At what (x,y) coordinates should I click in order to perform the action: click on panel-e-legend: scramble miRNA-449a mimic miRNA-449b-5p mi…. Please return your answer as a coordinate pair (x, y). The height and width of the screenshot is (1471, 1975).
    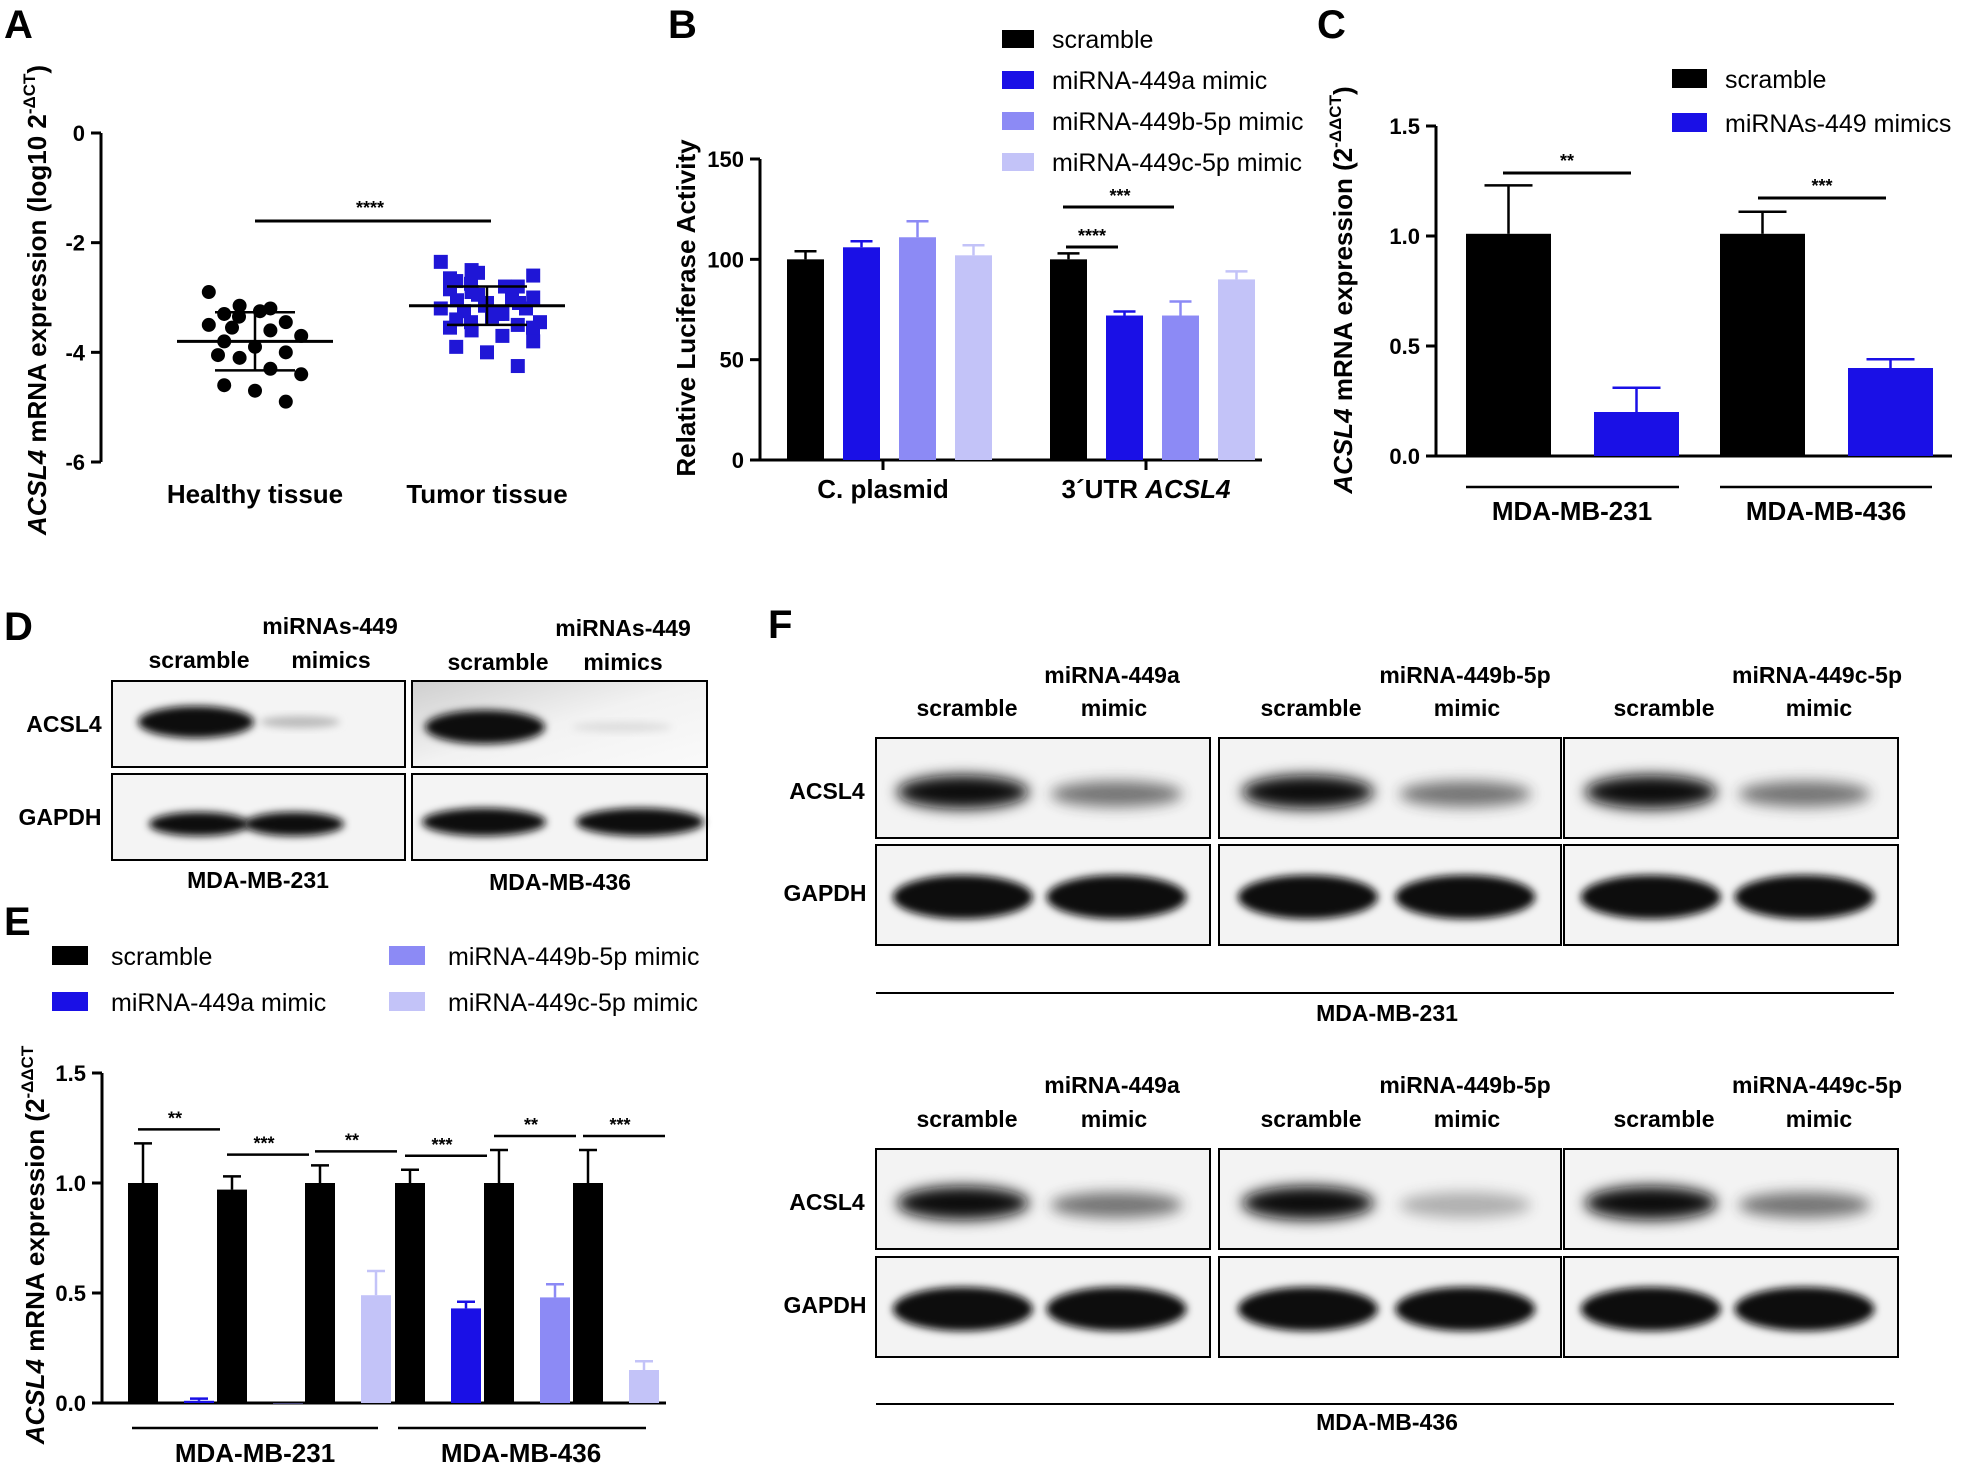
    Looking at the image, I should click on (375, 980).